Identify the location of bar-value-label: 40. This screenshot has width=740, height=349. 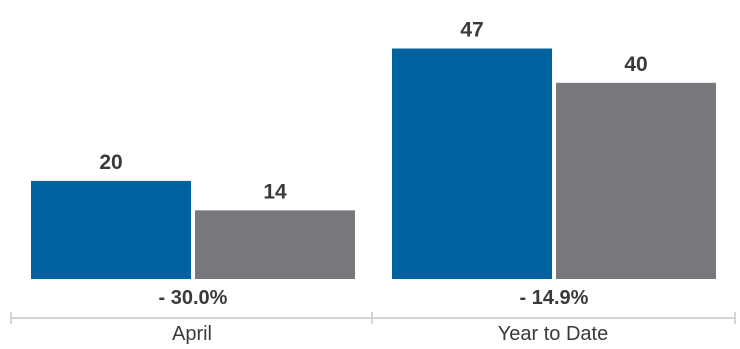
(635, 64).